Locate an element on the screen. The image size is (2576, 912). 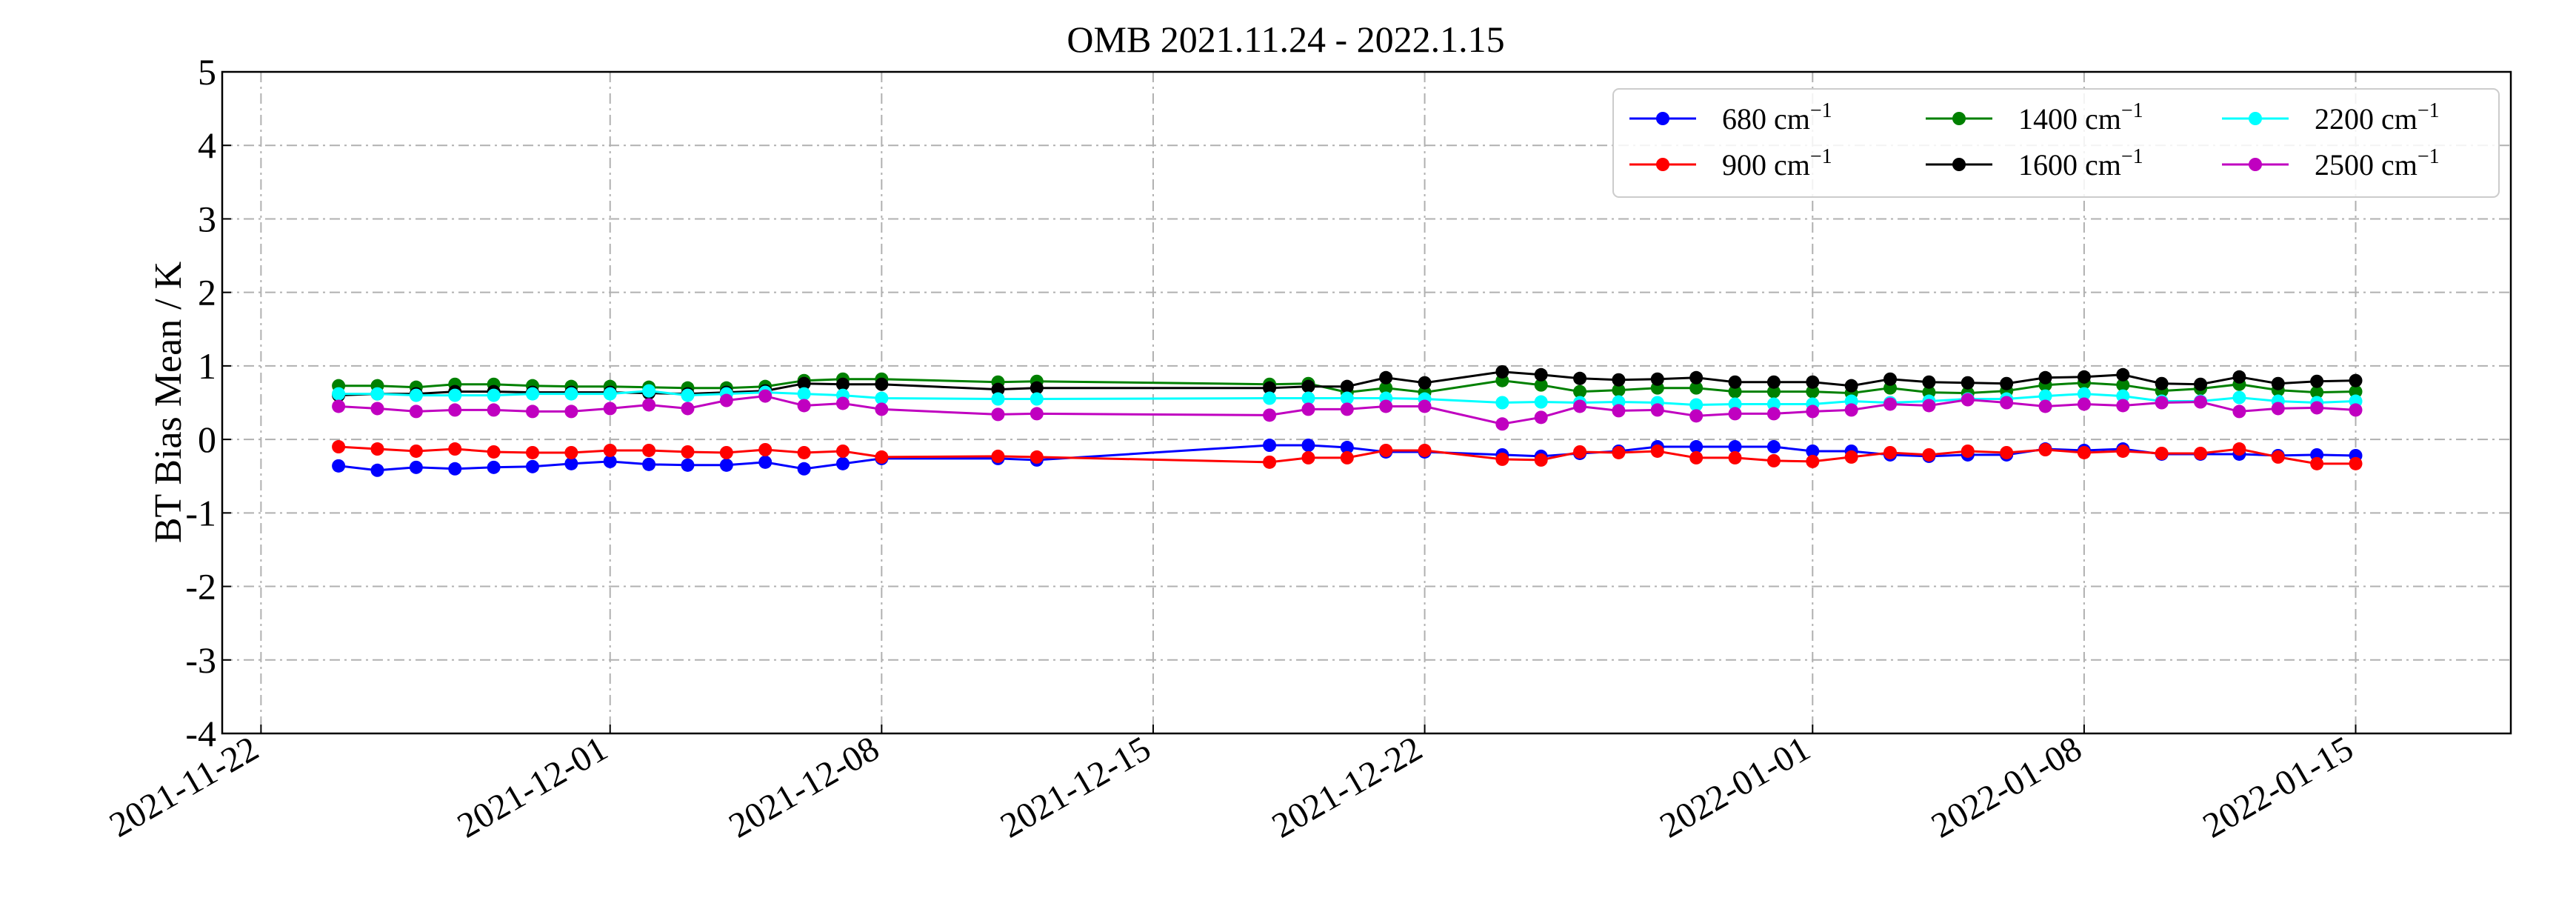
y-tick-label: -3 is located at coordinates (200, 660).